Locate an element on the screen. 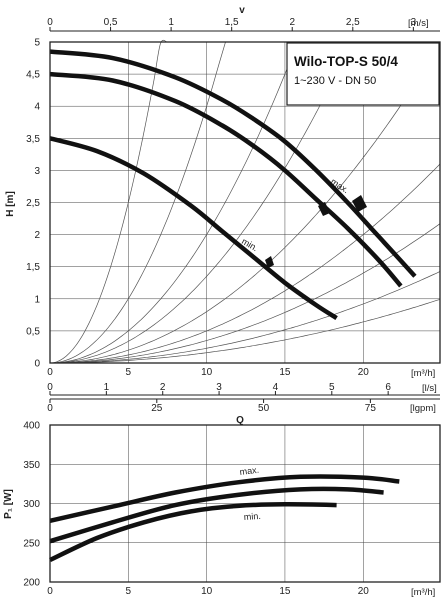 The width and height of the screenshot is (444, 600). head-y-axis-label: H [m] is located at coordinates (10, 204).